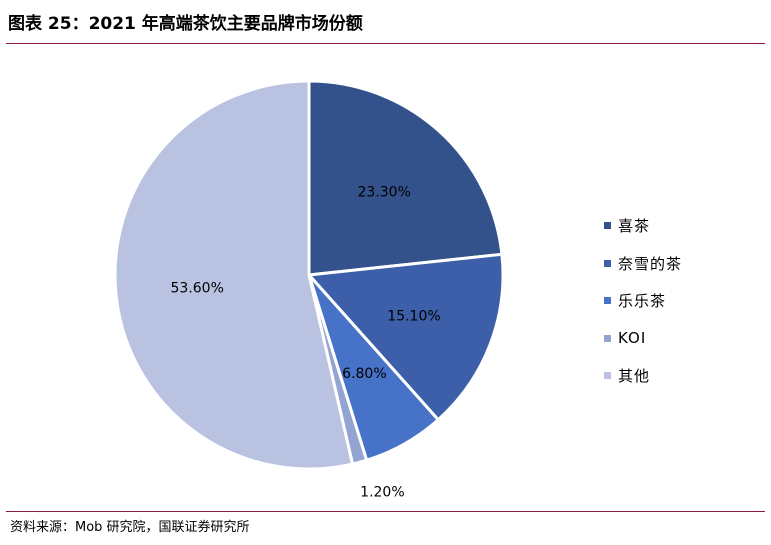  I want to click on legend-item-1: 奈雪的茶, so click(643, 264).